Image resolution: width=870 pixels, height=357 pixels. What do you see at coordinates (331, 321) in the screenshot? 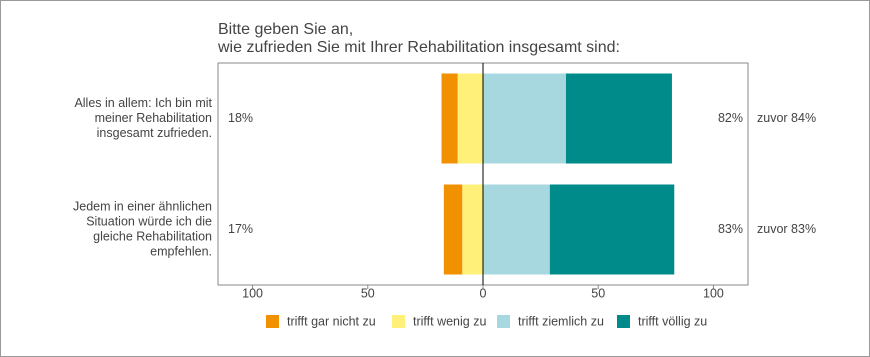
I see `legend-label: trifft gar nicht zu` at bounding box center [331, 321].